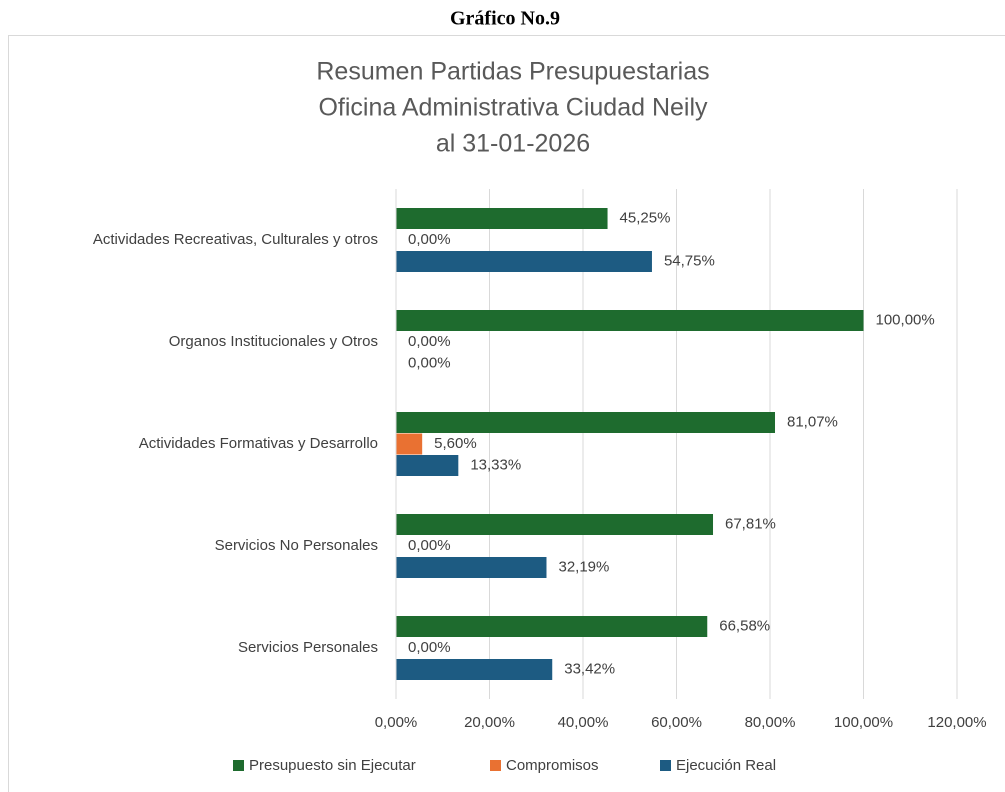 The image size is (1005, 792). What do you see at coordinates (812, 421) in the screenshot?
I see `data-label: 81,07%` at bounding box center [812, 421].